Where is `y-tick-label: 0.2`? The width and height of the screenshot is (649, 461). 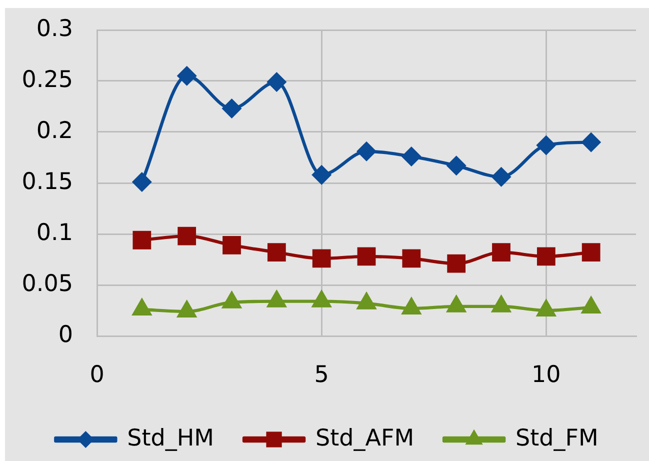 y-tick-label: 0.2 is located at coordinates (54, 131).